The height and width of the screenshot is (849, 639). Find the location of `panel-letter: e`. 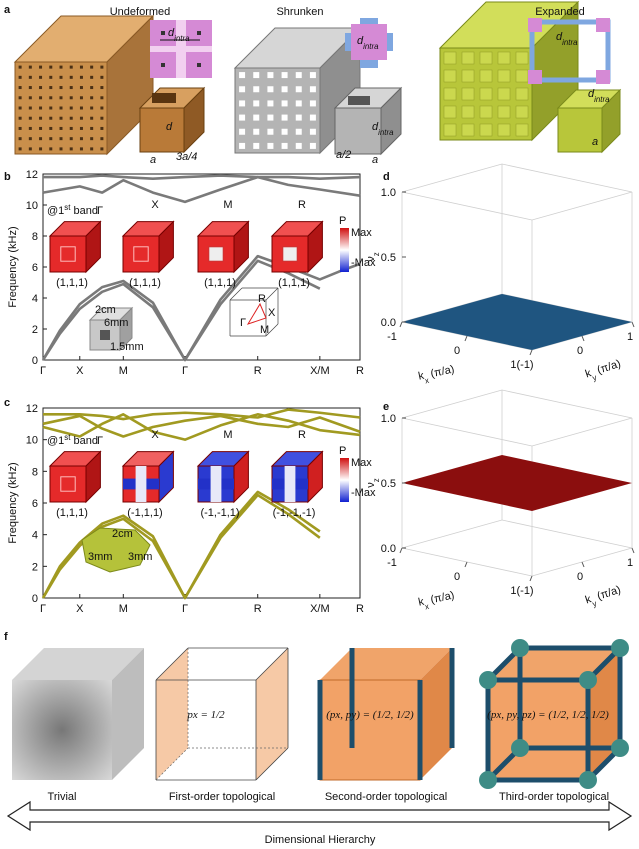

panel-letter: e is located at coordinates (386, 407).